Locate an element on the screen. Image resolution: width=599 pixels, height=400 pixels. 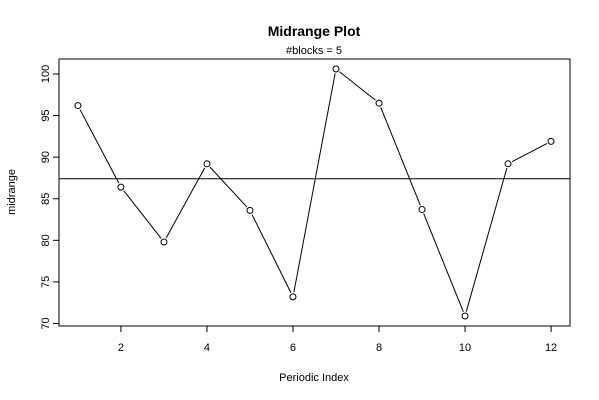
y-tick-label: 80 is located at coordinates (46, 240).